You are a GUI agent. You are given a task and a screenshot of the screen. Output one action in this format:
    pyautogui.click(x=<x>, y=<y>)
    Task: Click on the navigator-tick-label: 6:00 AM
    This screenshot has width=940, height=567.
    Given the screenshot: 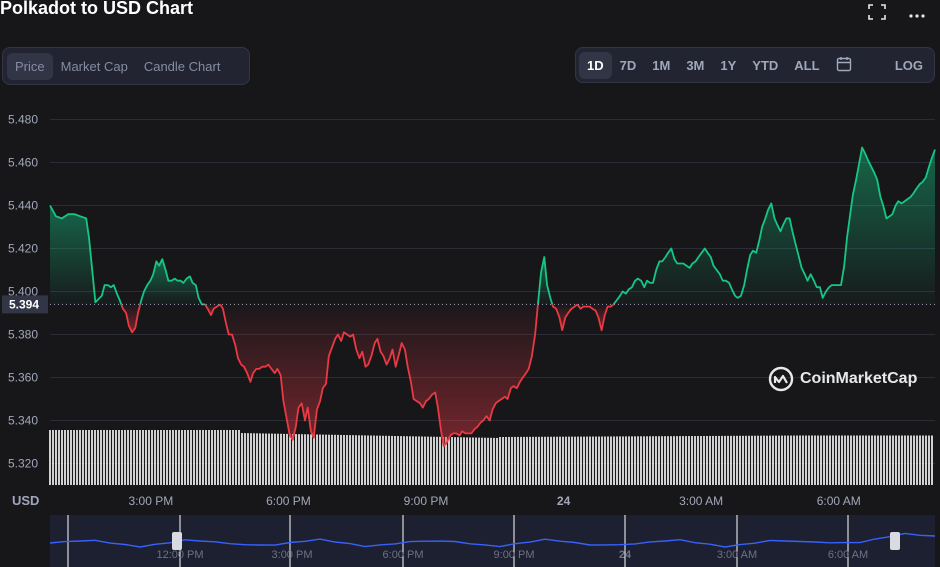 What is the action you would take?
    pyautogui.click(x=848, y=555)
    